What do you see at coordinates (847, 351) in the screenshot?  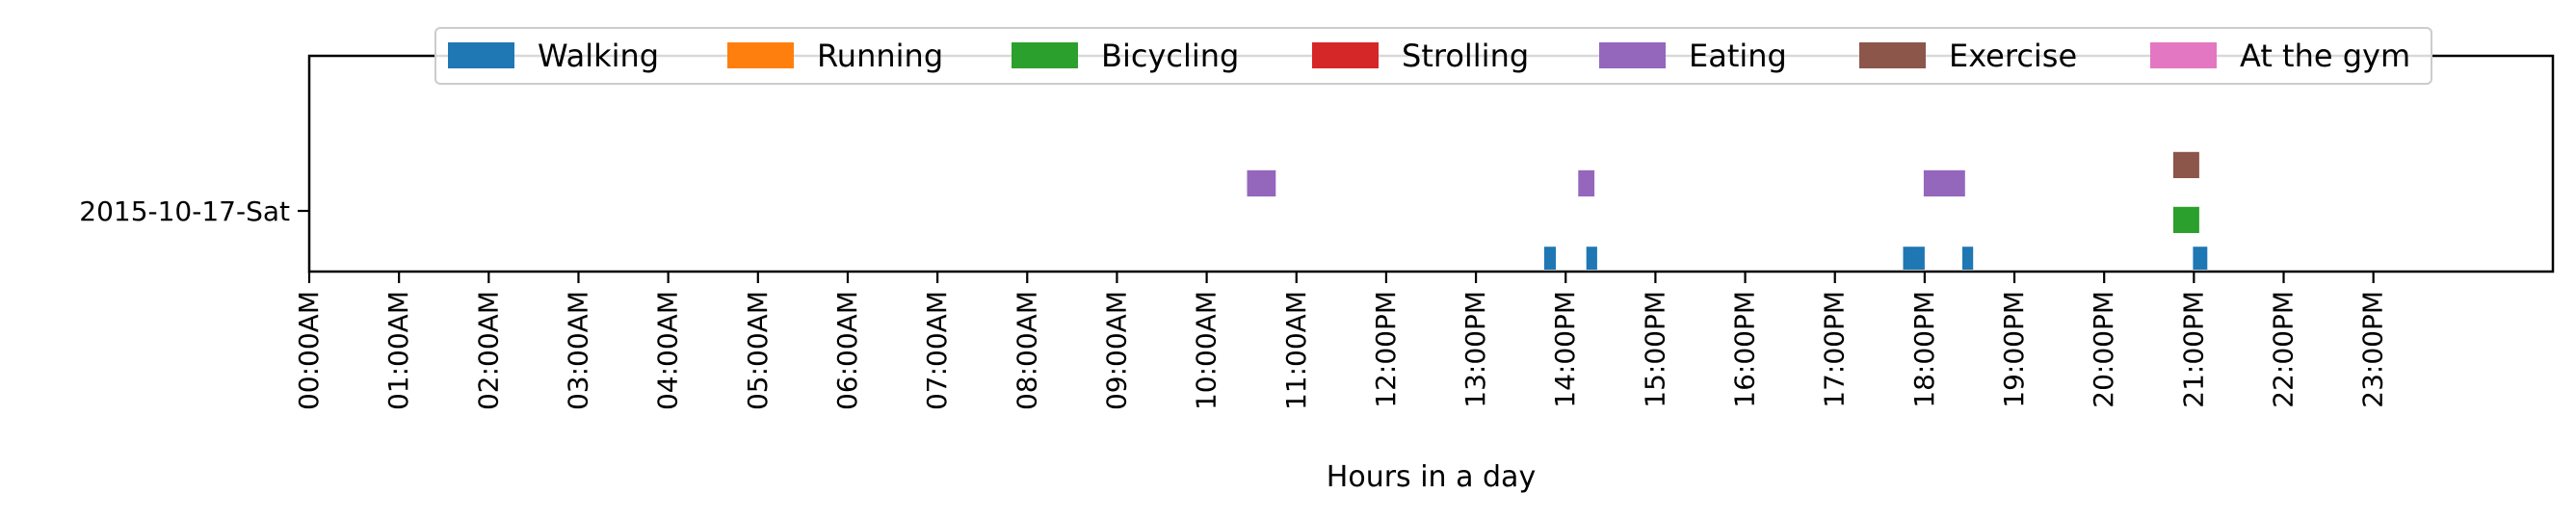 I see `x-tick-label: 06:00AM` at bounding box center [847, 351].